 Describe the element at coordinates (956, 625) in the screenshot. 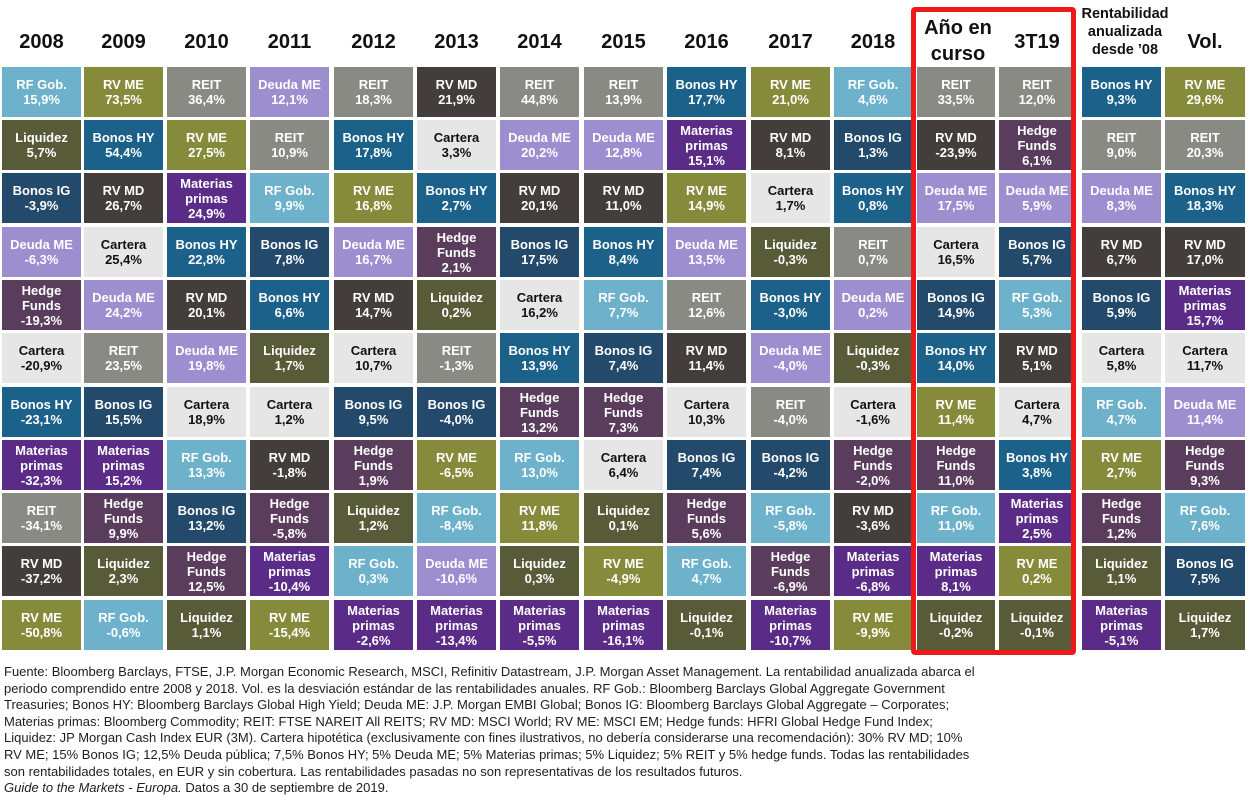

I see `quilt-cell-liquidez: Liquidez -0,2%` at that location.